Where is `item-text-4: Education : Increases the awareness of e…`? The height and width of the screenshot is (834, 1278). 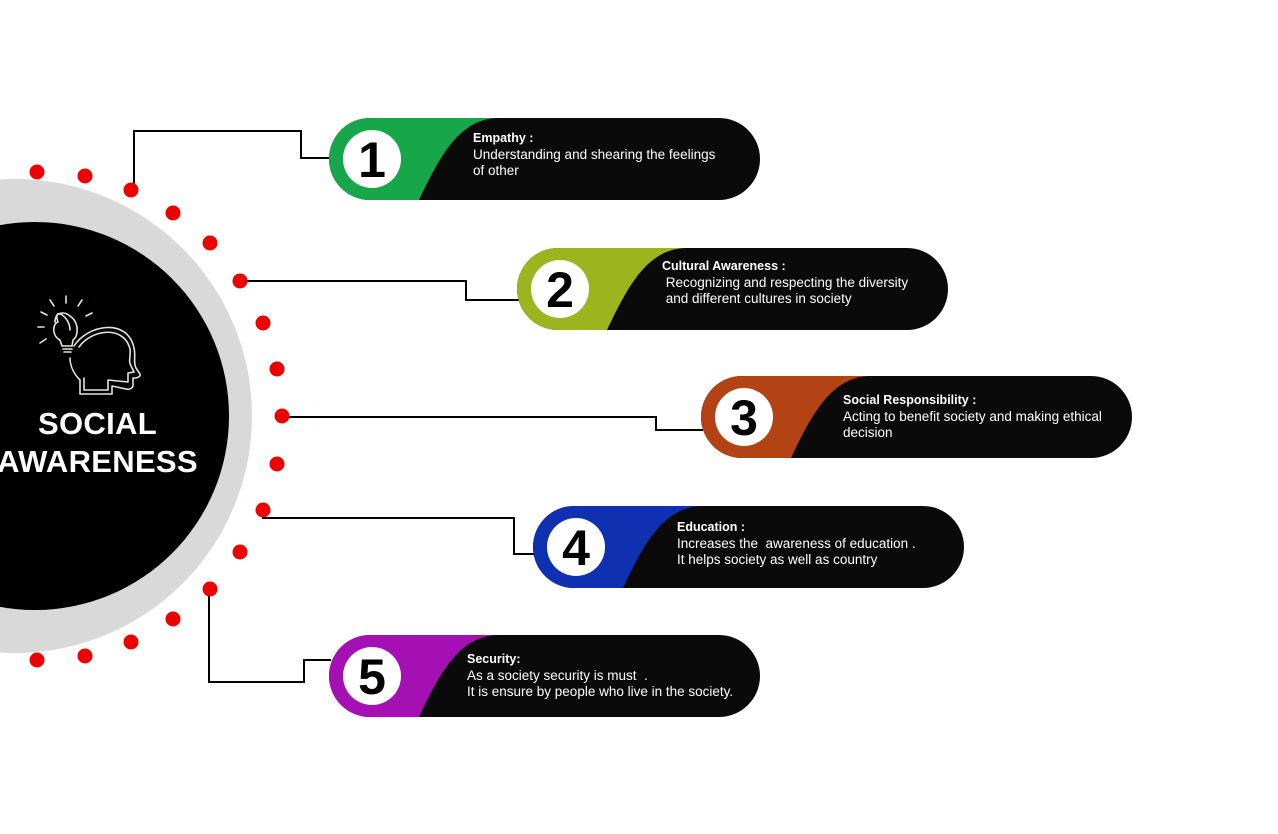
item-text-4: Education : Increases the awareness of e… is located at coordinates (796, 544).